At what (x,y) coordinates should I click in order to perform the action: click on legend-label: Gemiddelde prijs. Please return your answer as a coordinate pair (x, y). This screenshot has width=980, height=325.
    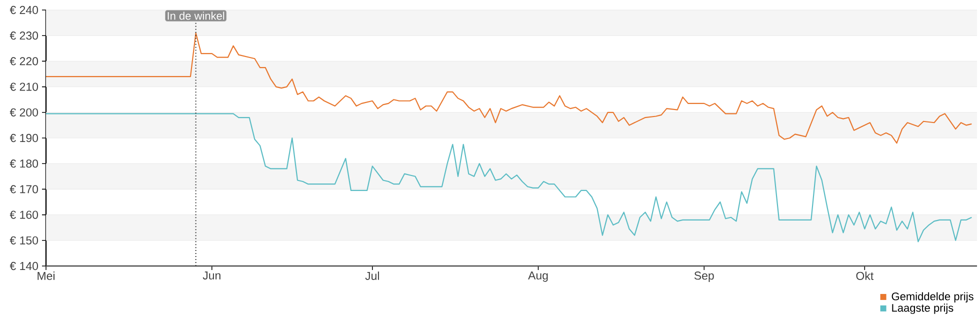
    Looking at the image, I should click on (933, 297).